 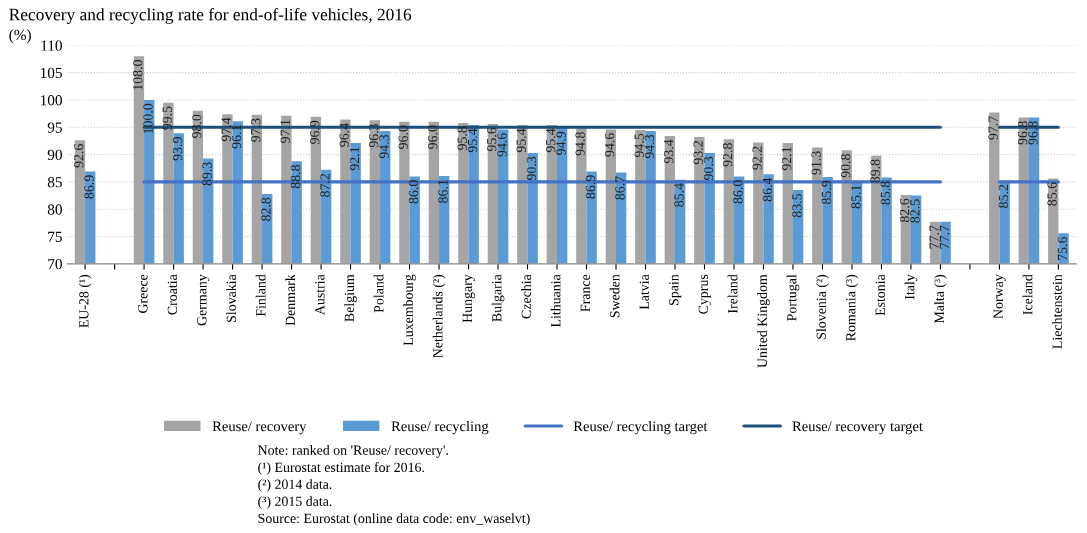 What do you see at coordinates (350, 298) in the screenshot?
I see `x-tick-label: Belgium` at bounding box center [350, 298].